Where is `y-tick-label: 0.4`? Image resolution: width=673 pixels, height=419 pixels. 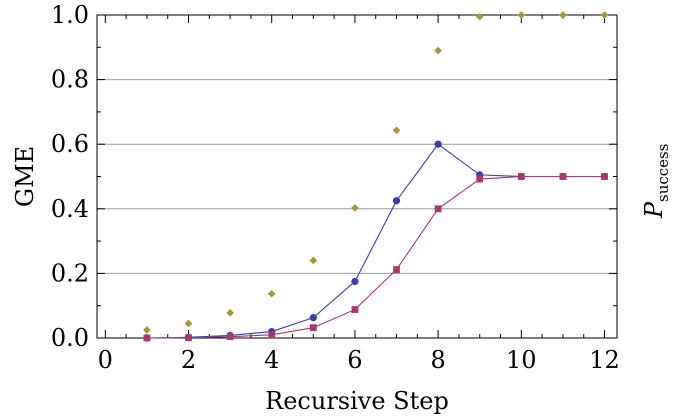 y-tick-label: 0.4 is located at coordinates (70, 209).